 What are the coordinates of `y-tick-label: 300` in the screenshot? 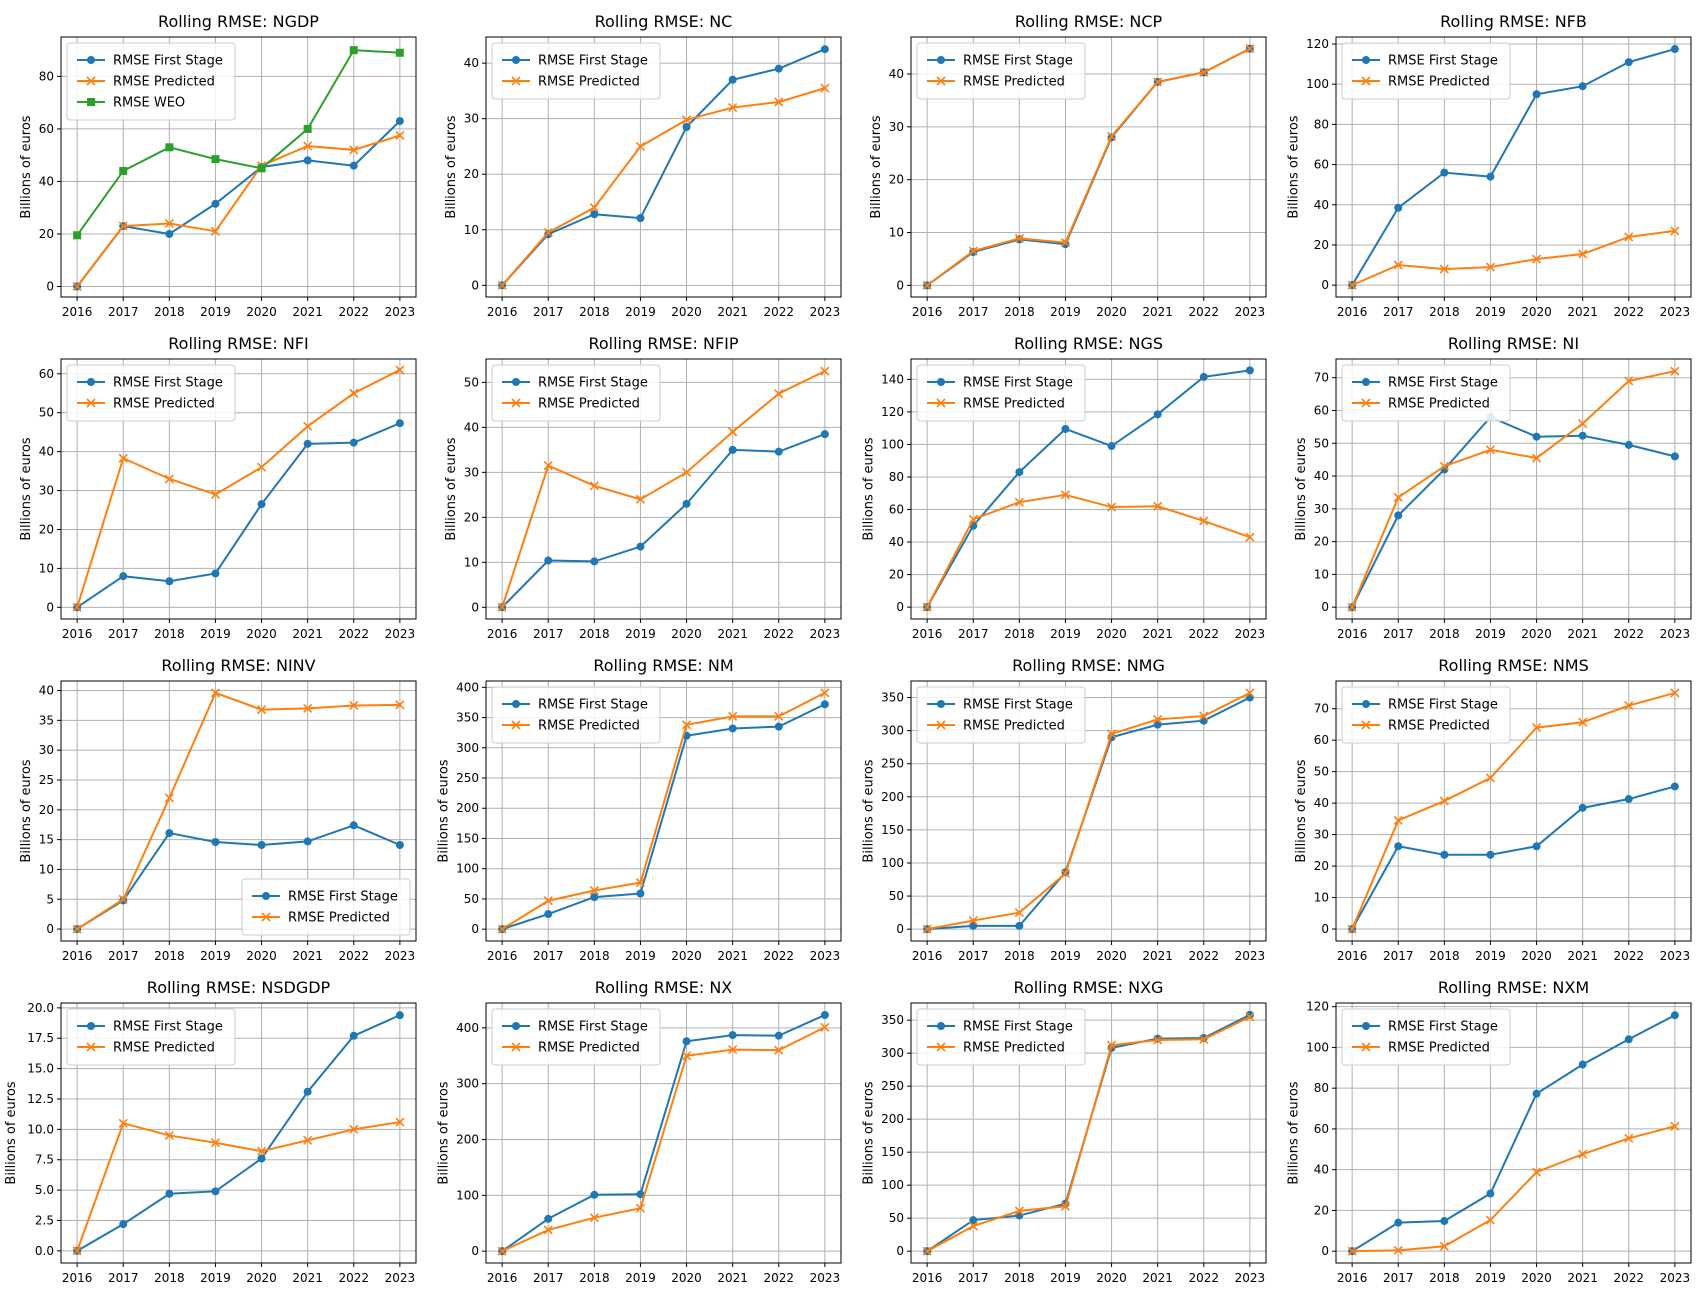 It's located at (467, 1084).